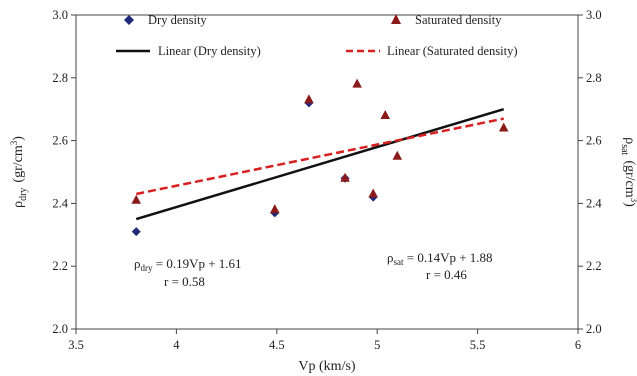 This screenshot has width=637, height=376. What do you see at coordinates (458, 20) in the screenshot?
I see `legend-sat-label: Saturated density` at bounding box center [458, 20].